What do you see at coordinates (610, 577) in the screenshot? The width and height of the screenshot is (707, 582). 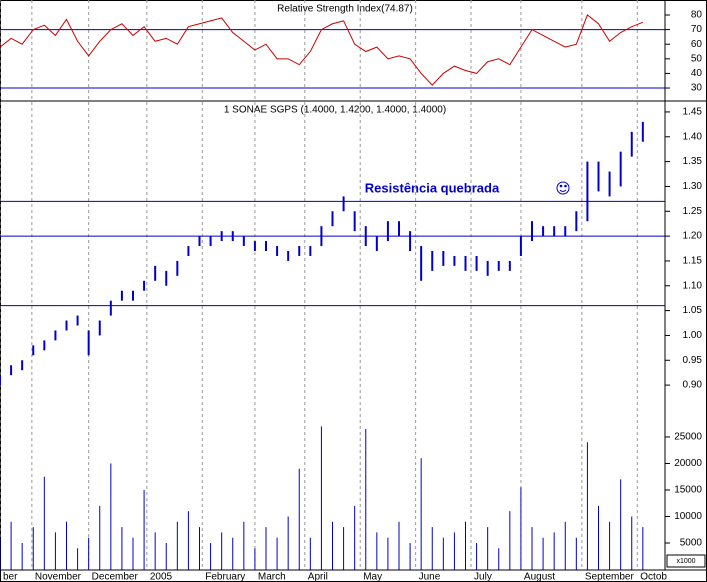 I see `x-tick-label: September` at bounding box center [610, 577].